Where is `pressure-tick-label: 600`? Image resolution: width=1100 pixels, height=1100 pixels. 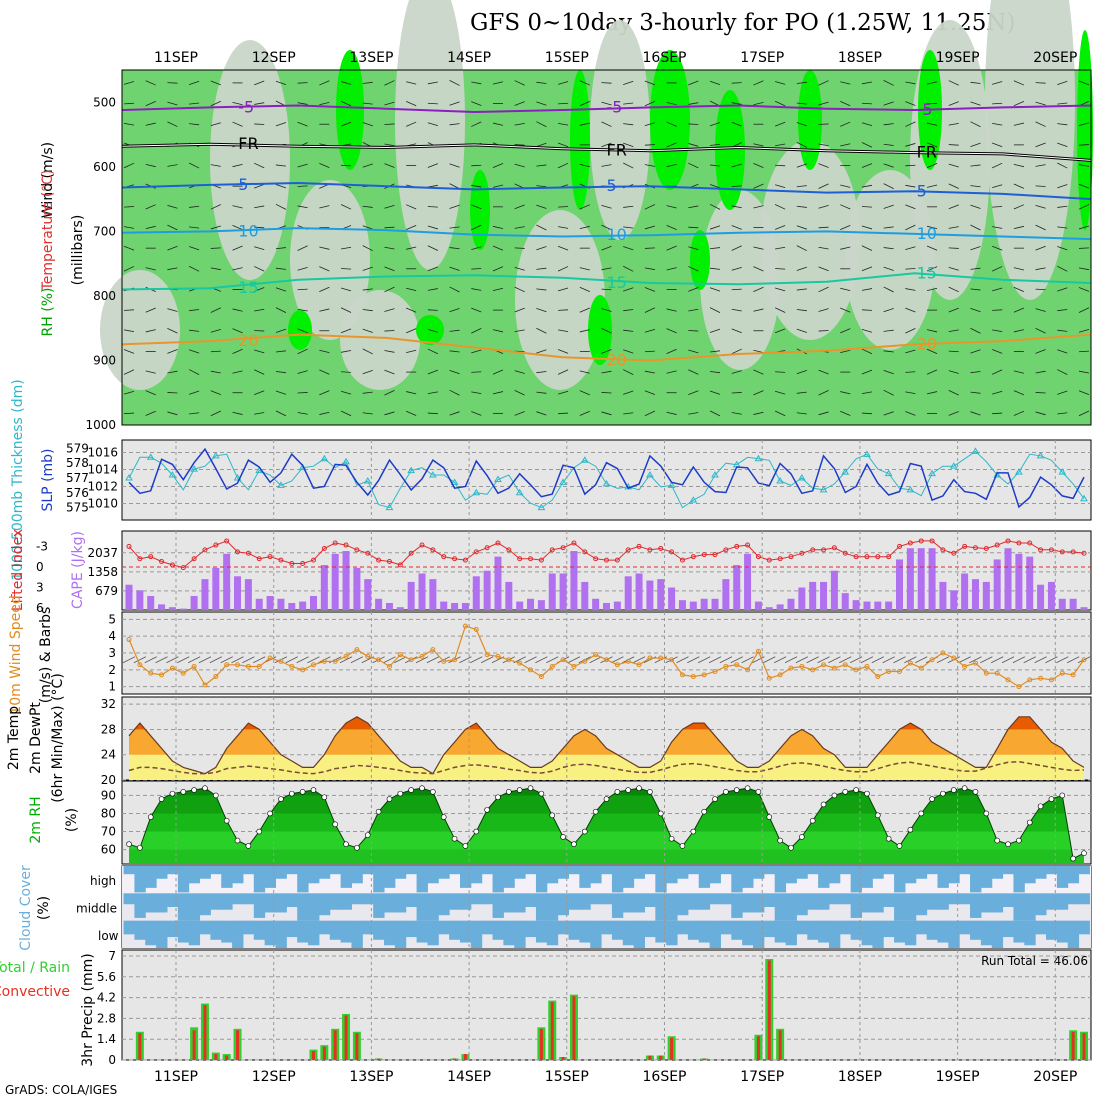 pressure-tick-label: 600 is located at coordinates (104, 167).